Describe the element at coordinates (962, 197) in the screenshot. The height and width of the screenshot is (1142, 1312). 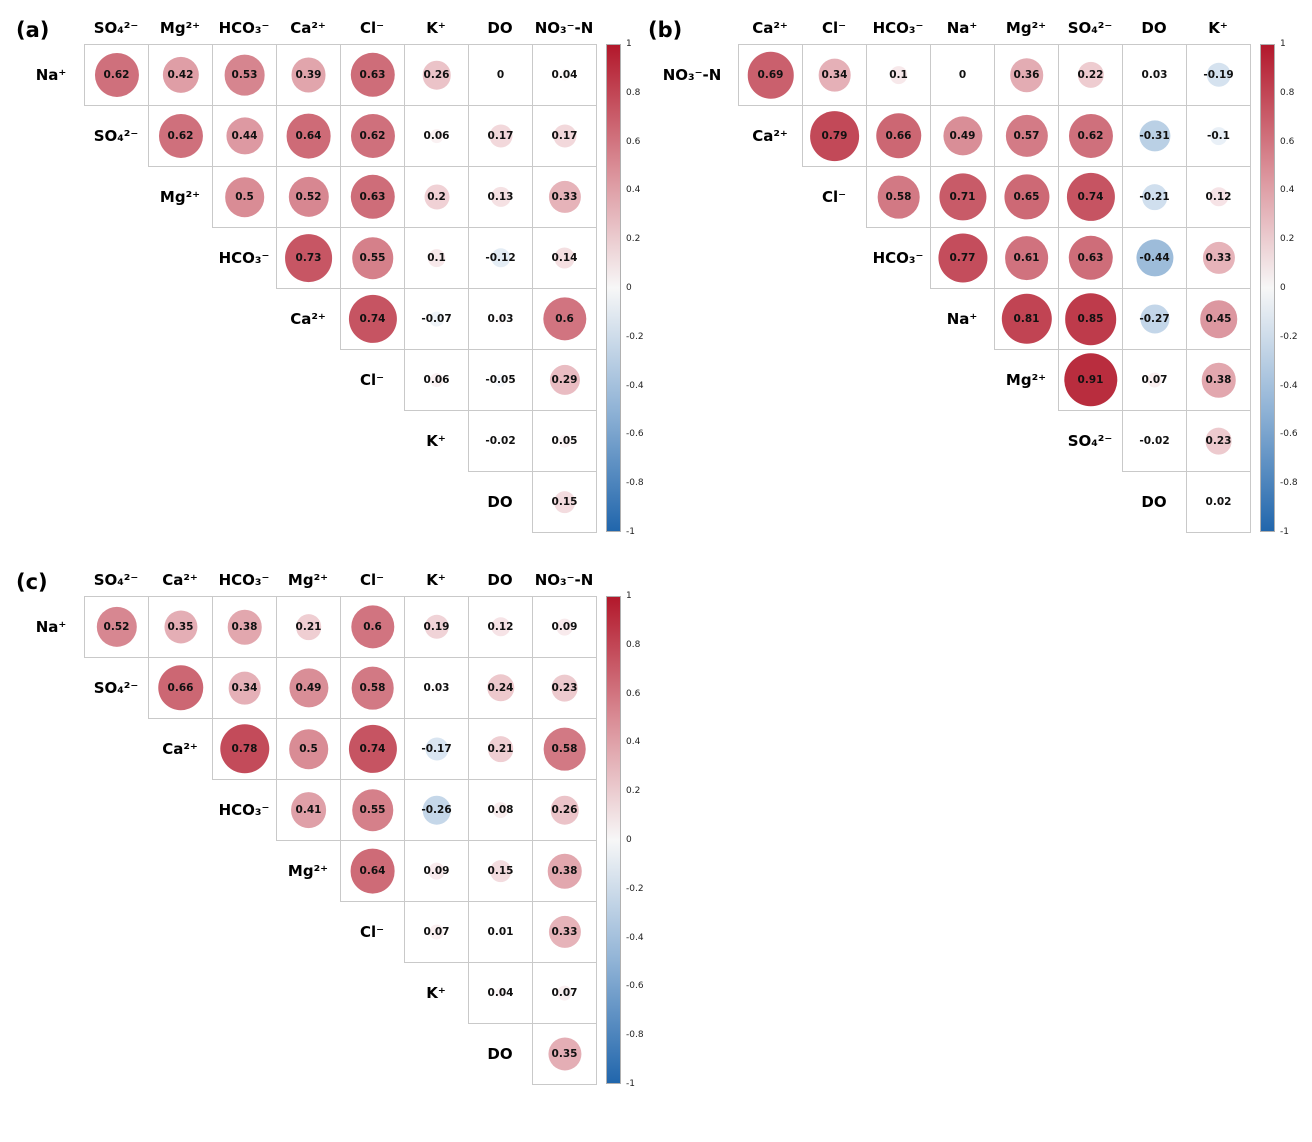
I see `corr-cell: 0.71` at that location.